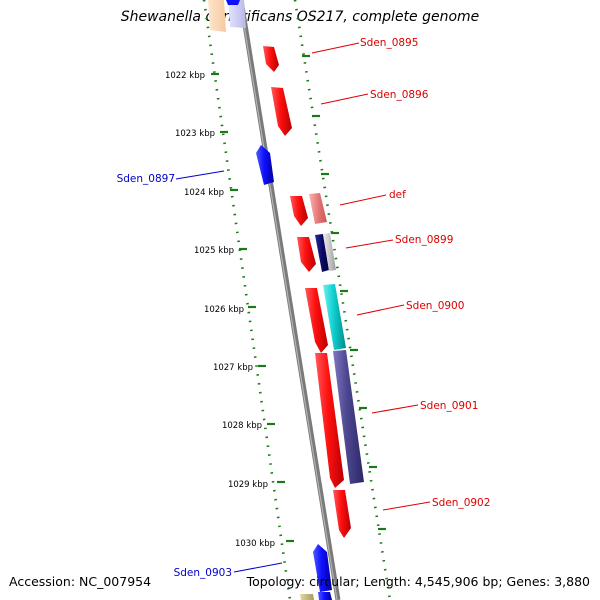  Describe the element at coordinates (195, 134) in the screenshot. I see `ruler-tick-label: 1023 kbp` at that location.